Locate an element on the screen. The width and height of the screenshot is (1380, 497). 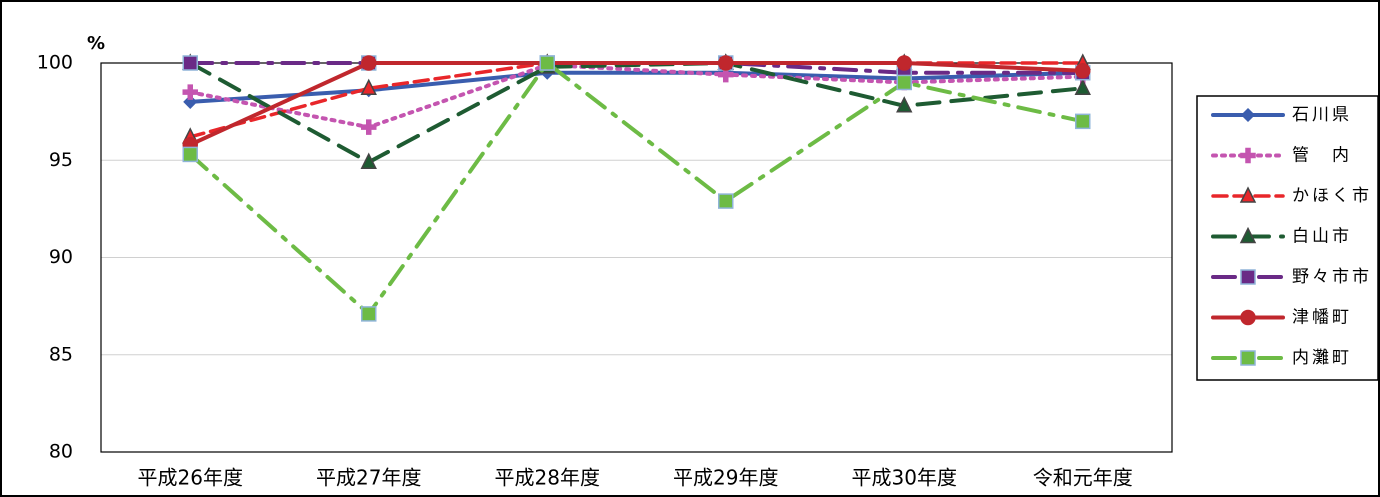
legend-label: 津幡町 is located at coordinates (1322, 318).